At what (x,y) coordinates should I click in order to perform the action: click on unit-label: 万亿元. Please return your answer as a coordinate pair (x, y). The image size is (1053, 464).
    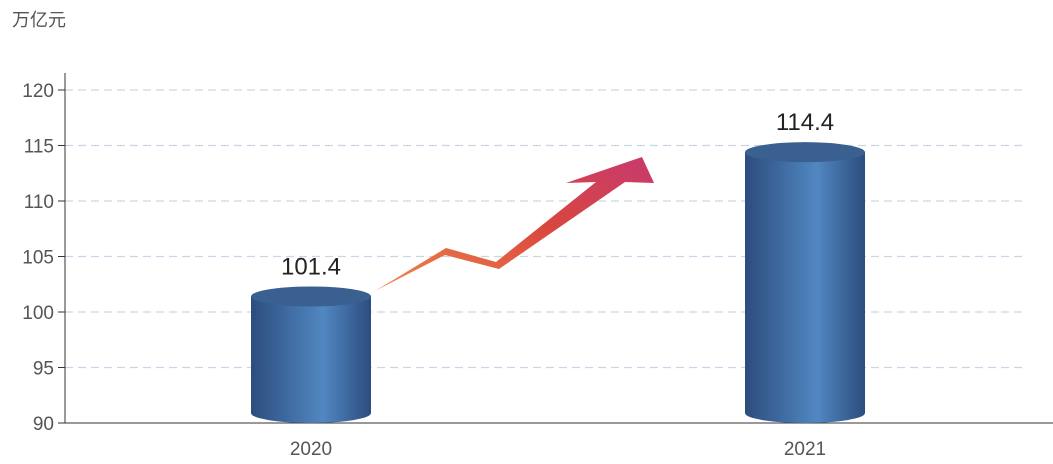
    Looking at the image, I should click on (39, 20).